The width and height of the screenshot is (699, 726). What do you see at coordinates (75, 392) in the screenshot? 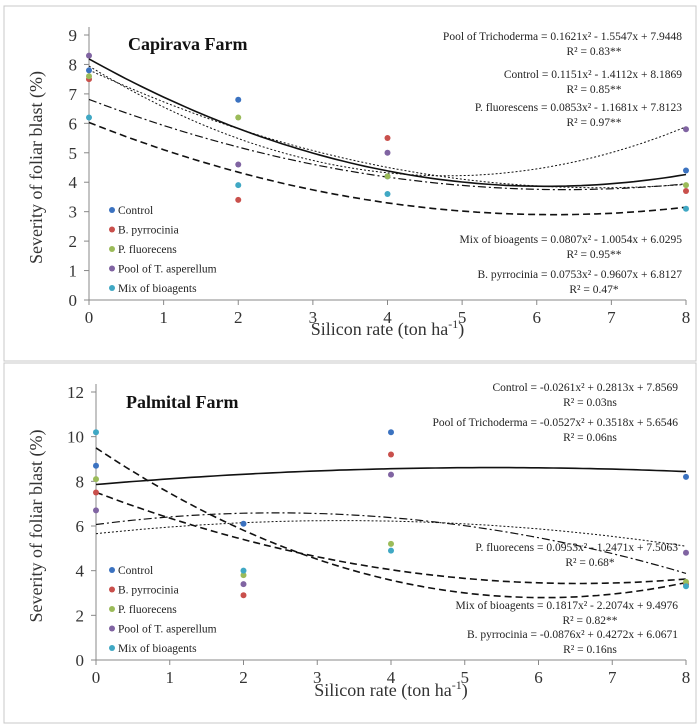
I see `y-tick-label: 12` at bounding box center [75, 392].